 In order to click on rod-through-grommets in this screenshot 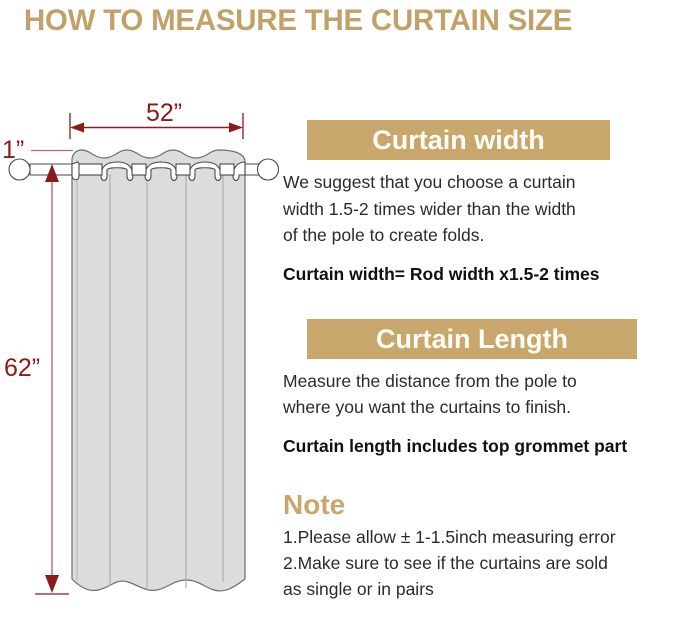, I will do `click(156, 169)`.